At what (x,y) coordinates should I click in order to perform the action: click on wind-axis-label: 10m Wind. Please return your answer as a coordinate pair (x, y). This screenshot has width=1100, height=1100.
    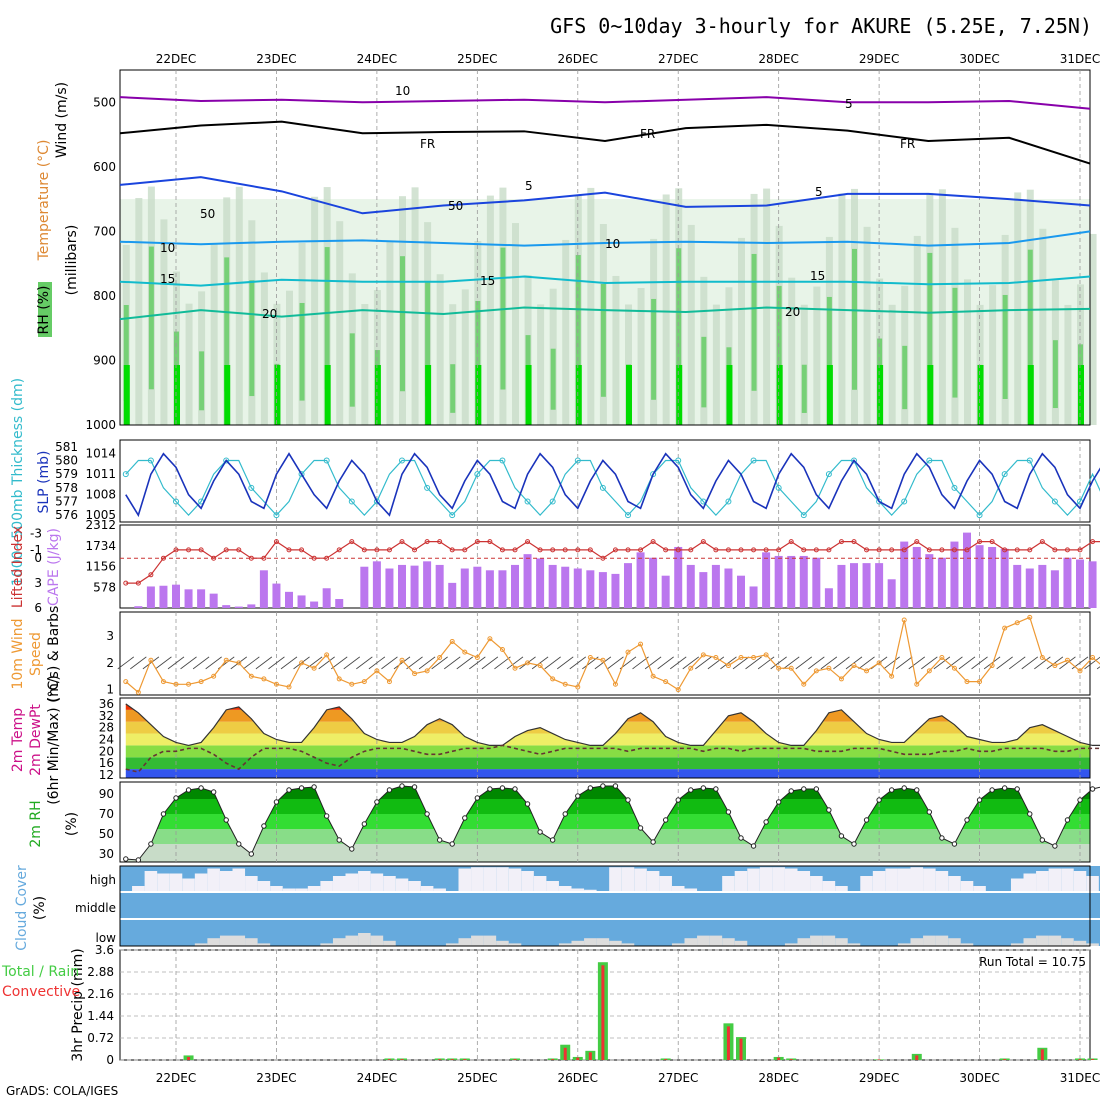
    Looking at the image, I should click on (18, 653).